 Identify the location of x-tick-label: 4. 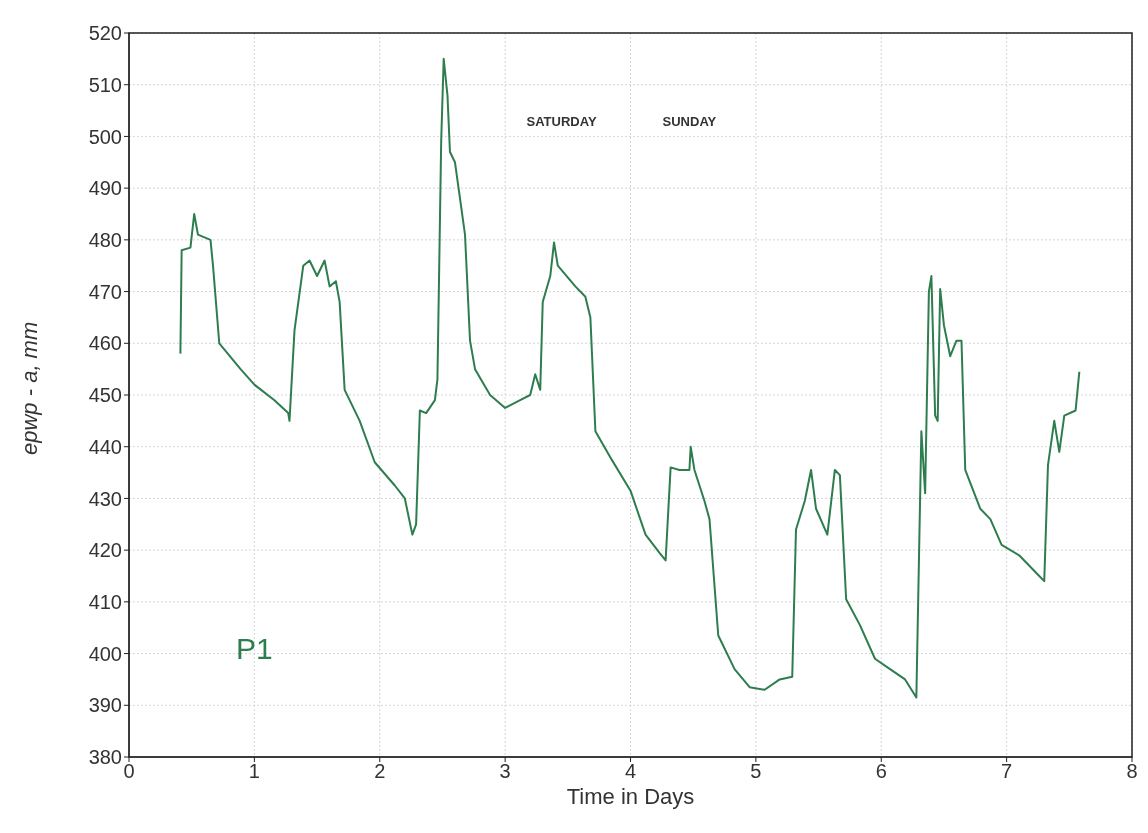
(630, 771).